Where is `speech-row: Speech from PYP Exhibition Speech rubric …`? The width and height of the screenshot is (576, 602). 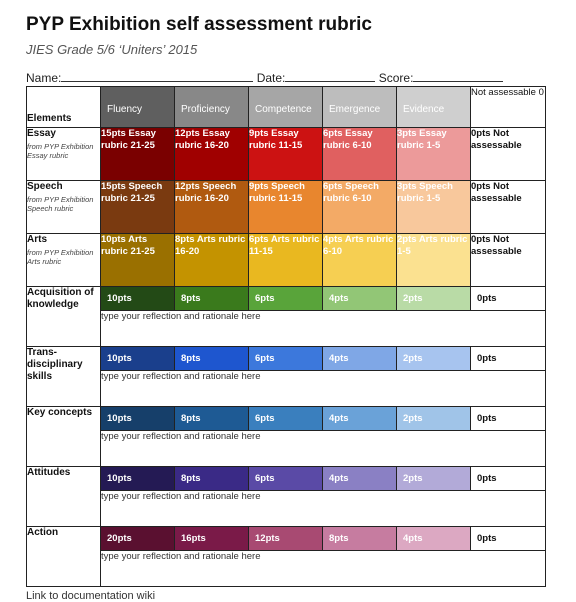 speech-row: Speech from PYP Exhibition Speech rubric … is located at coordinates (286, 207).